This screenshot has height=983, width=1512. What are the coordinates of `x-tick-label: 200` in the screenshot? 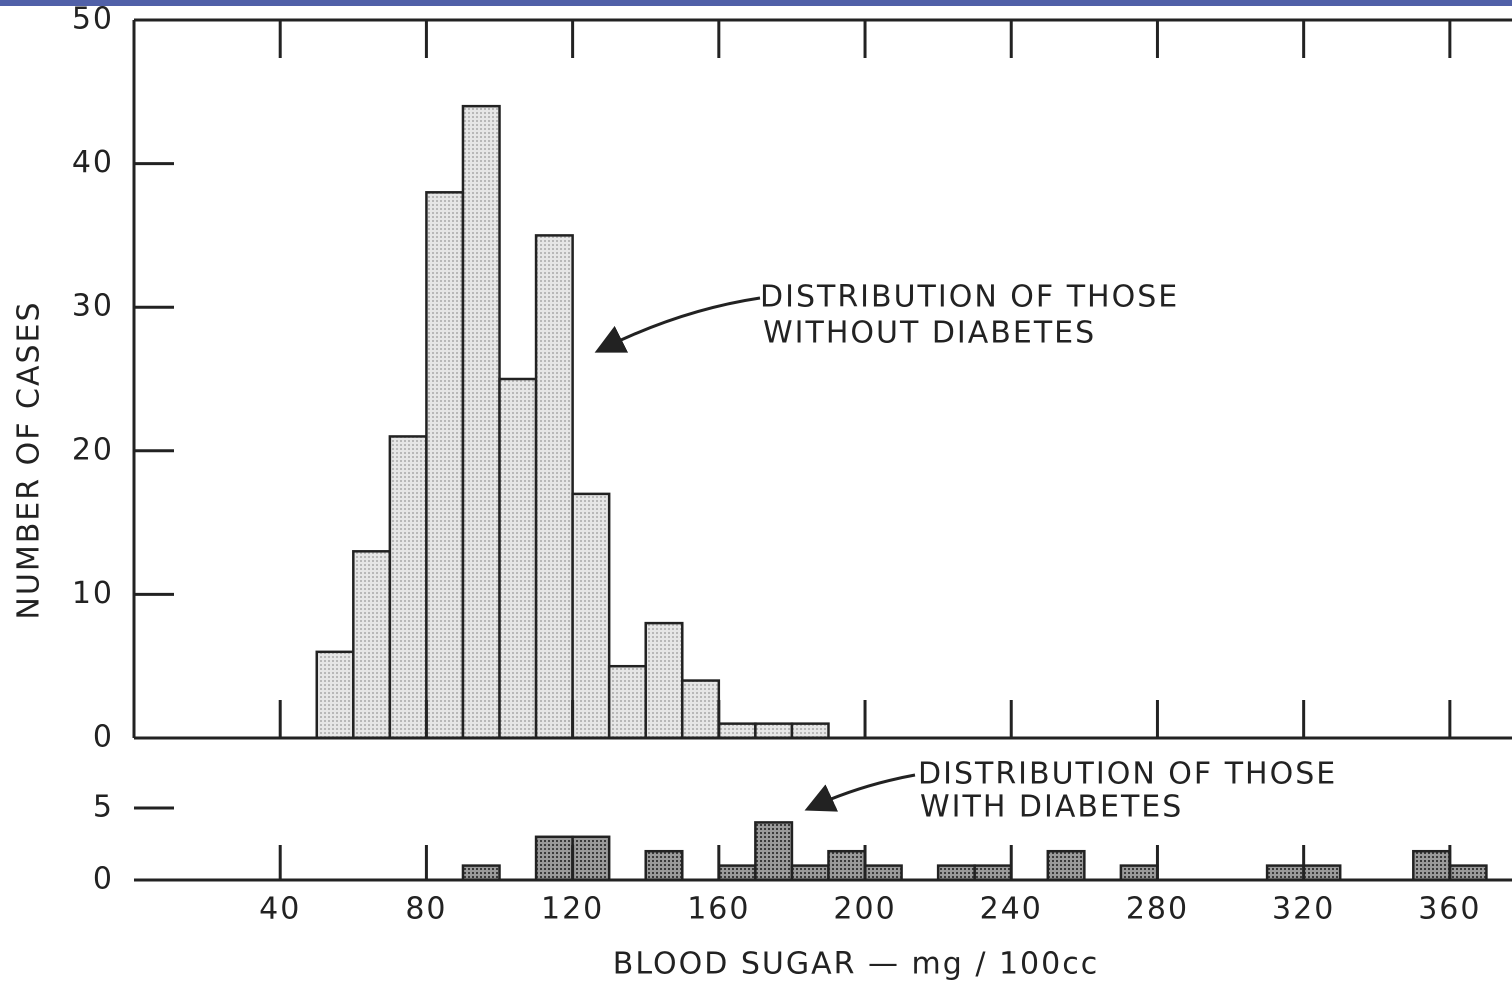 It's located at (864, 909).